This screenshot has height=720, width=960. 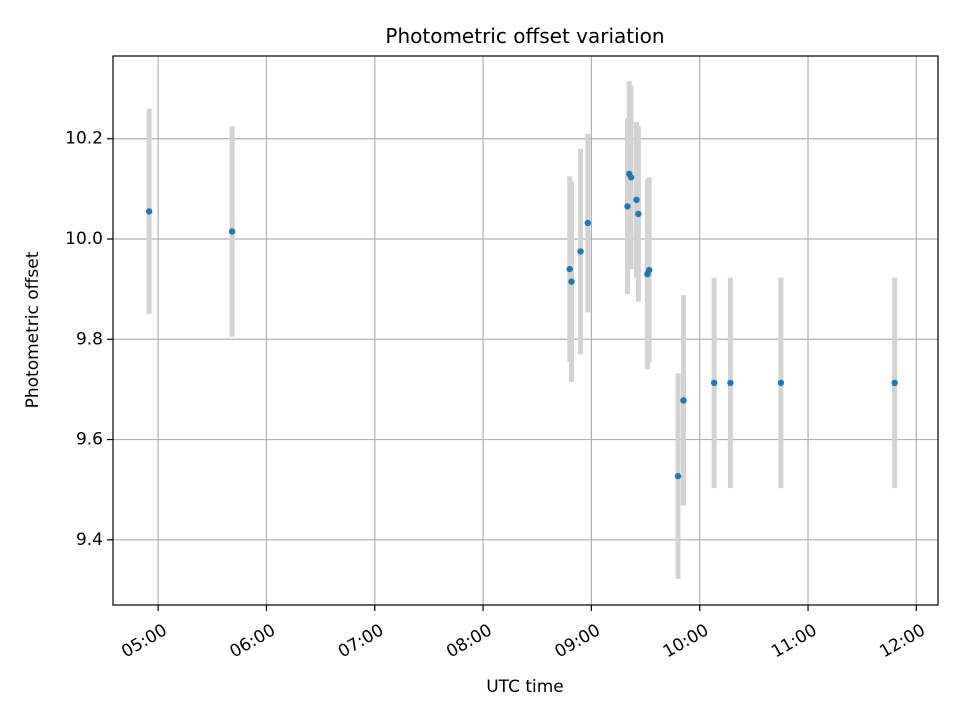 What do you see at coordinates (89, 540) in the screenshot?
I see `y-tick-label: 9.4` at bounding box center [89, 540].